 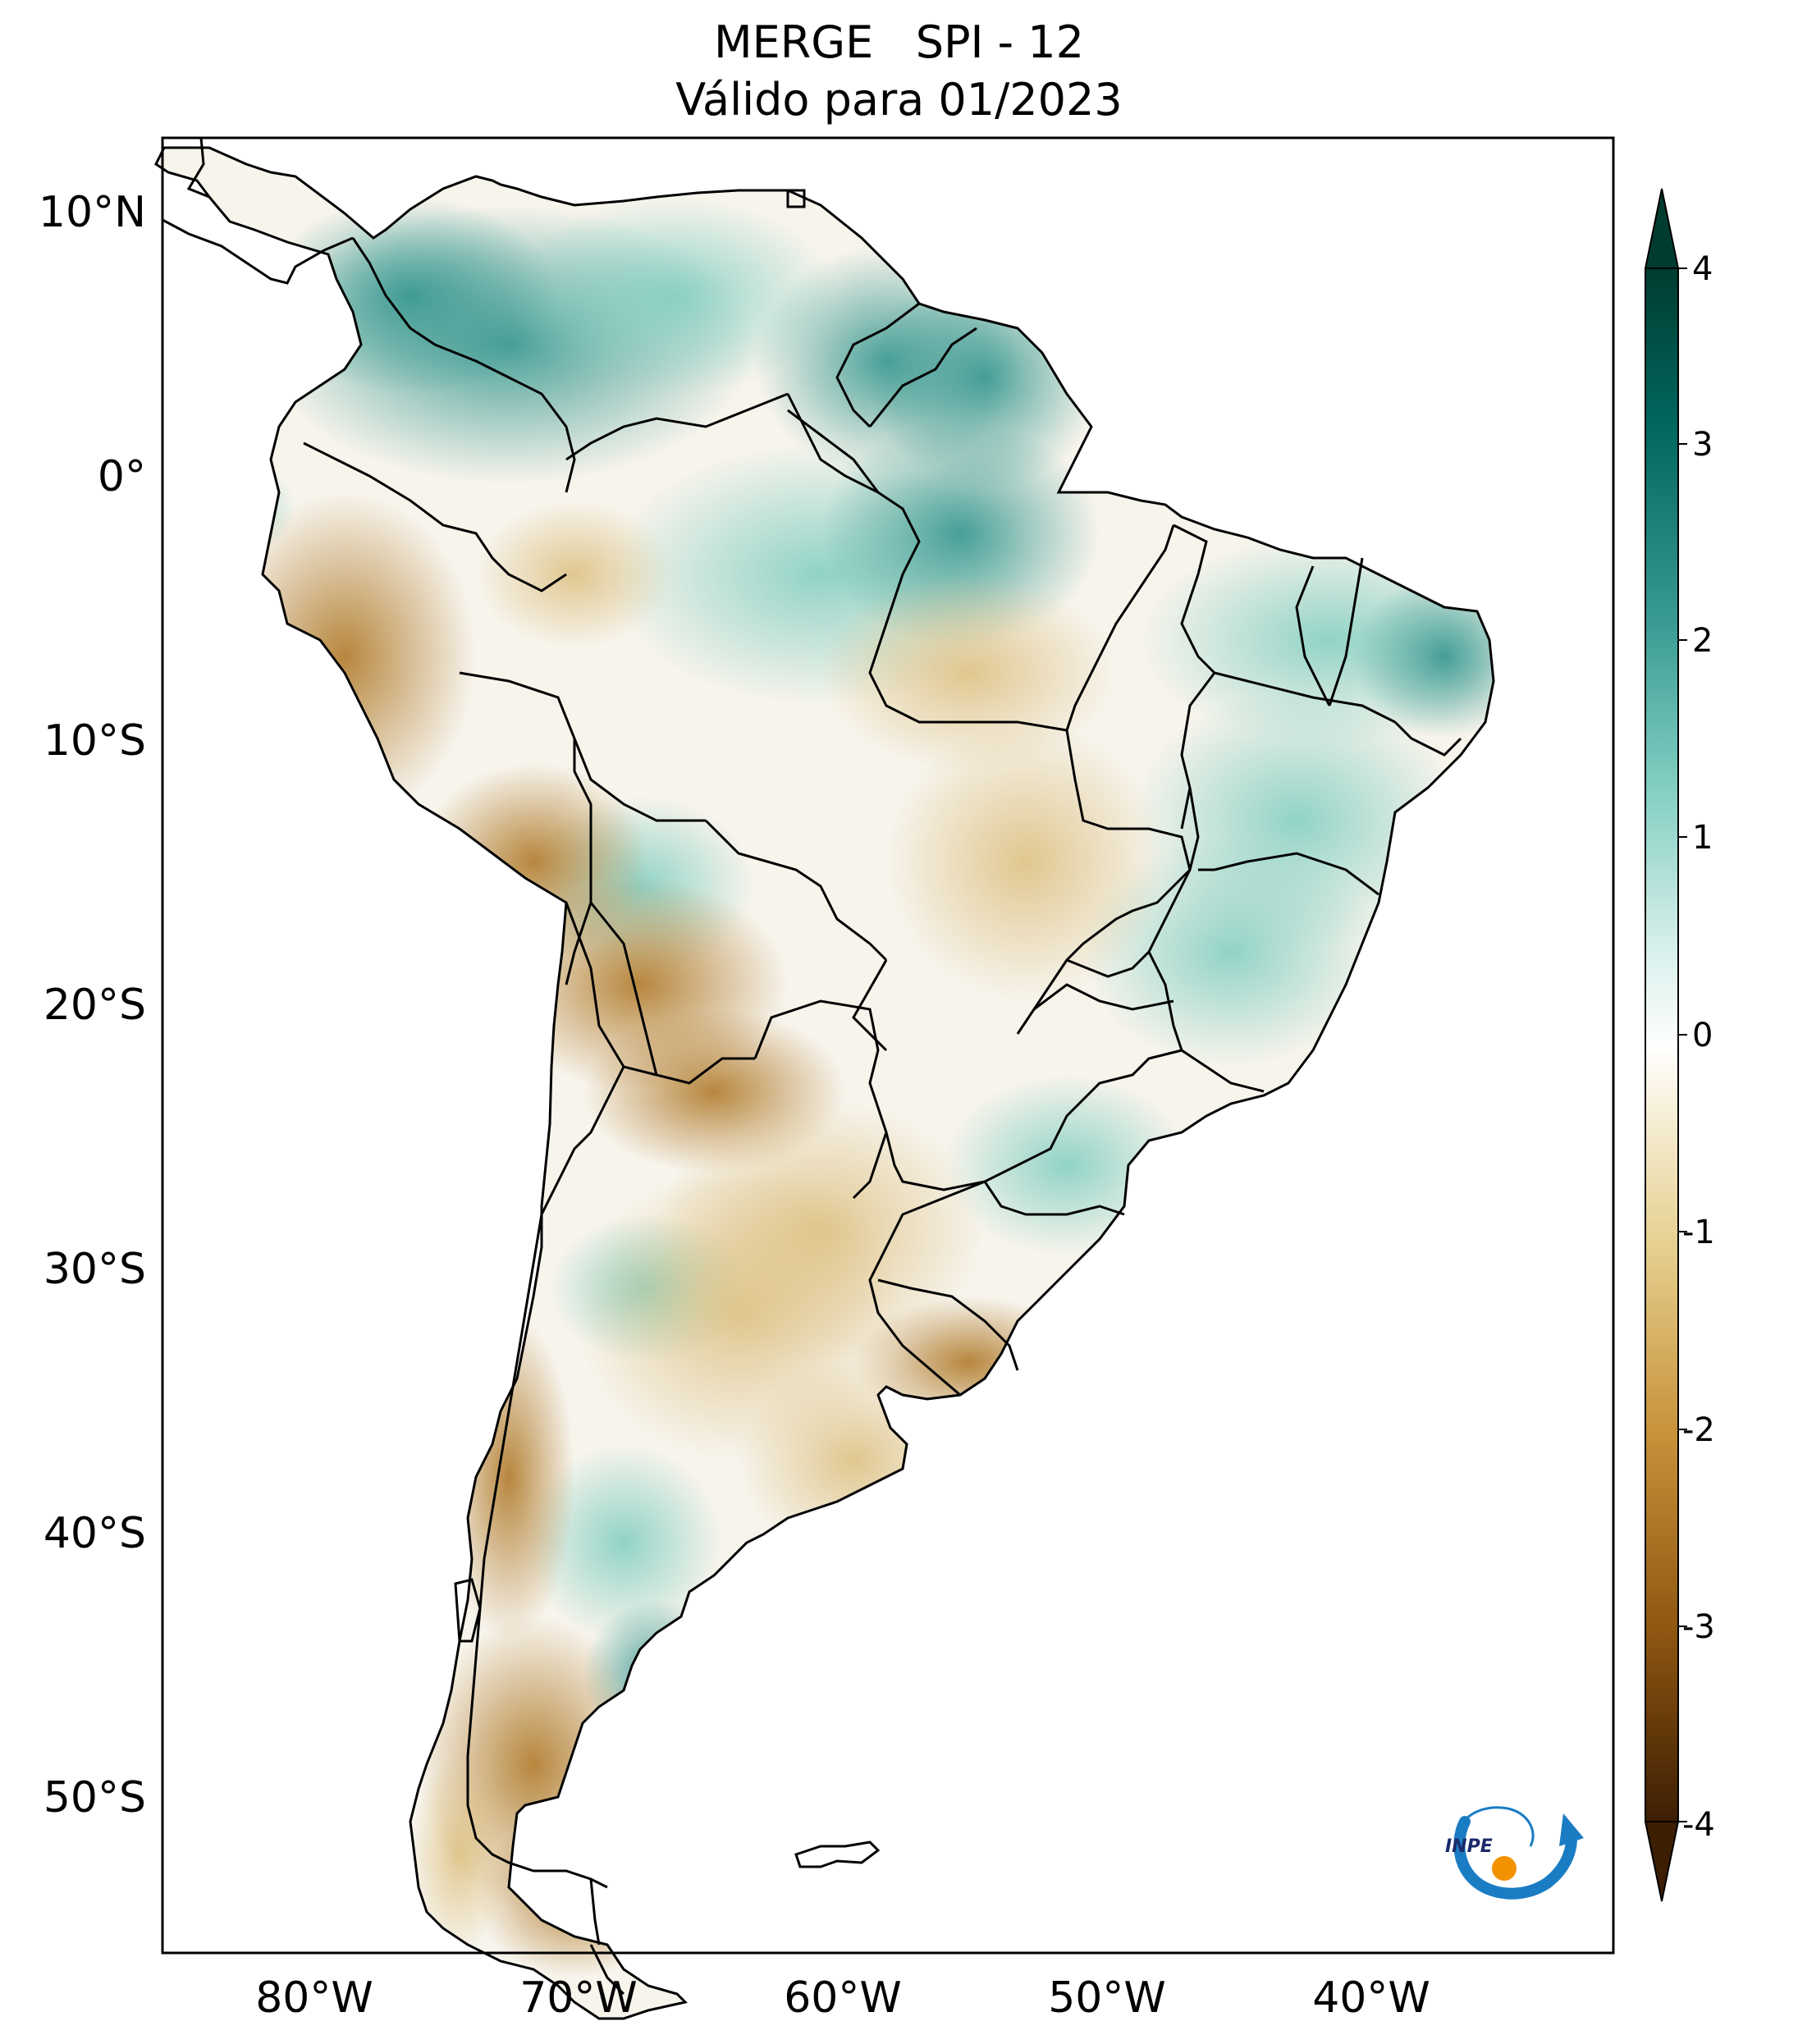 I want to click on lon-tick-label: 80°W, so click(x=314, y=1998).